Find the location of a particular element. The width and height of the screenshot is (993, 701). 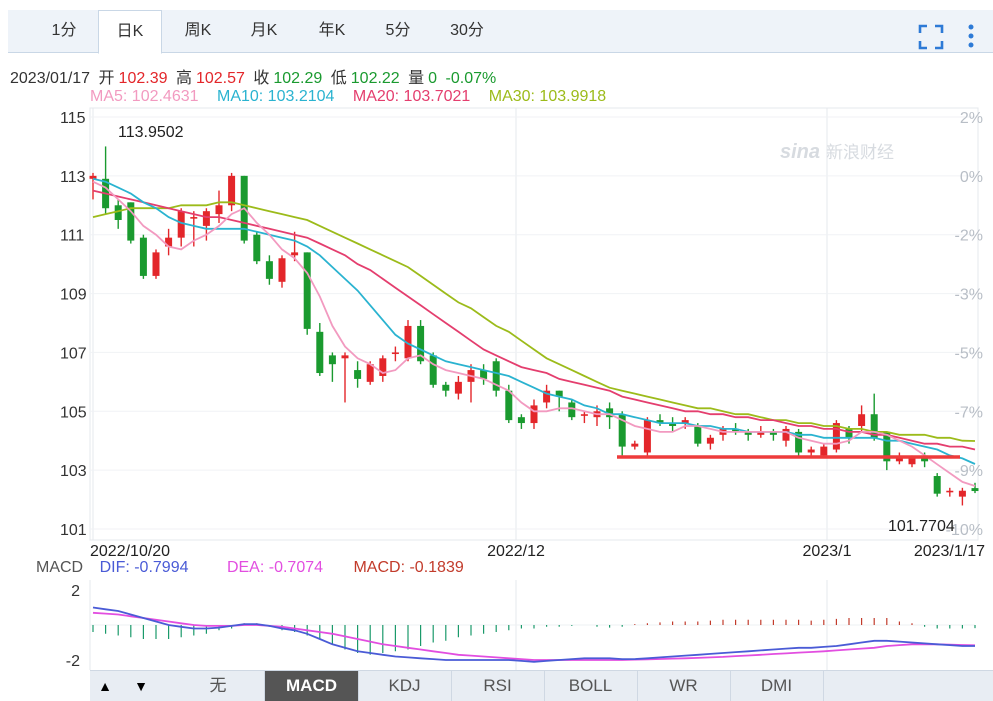

y-tick-label: 115 is located at coordinates (73, 118).